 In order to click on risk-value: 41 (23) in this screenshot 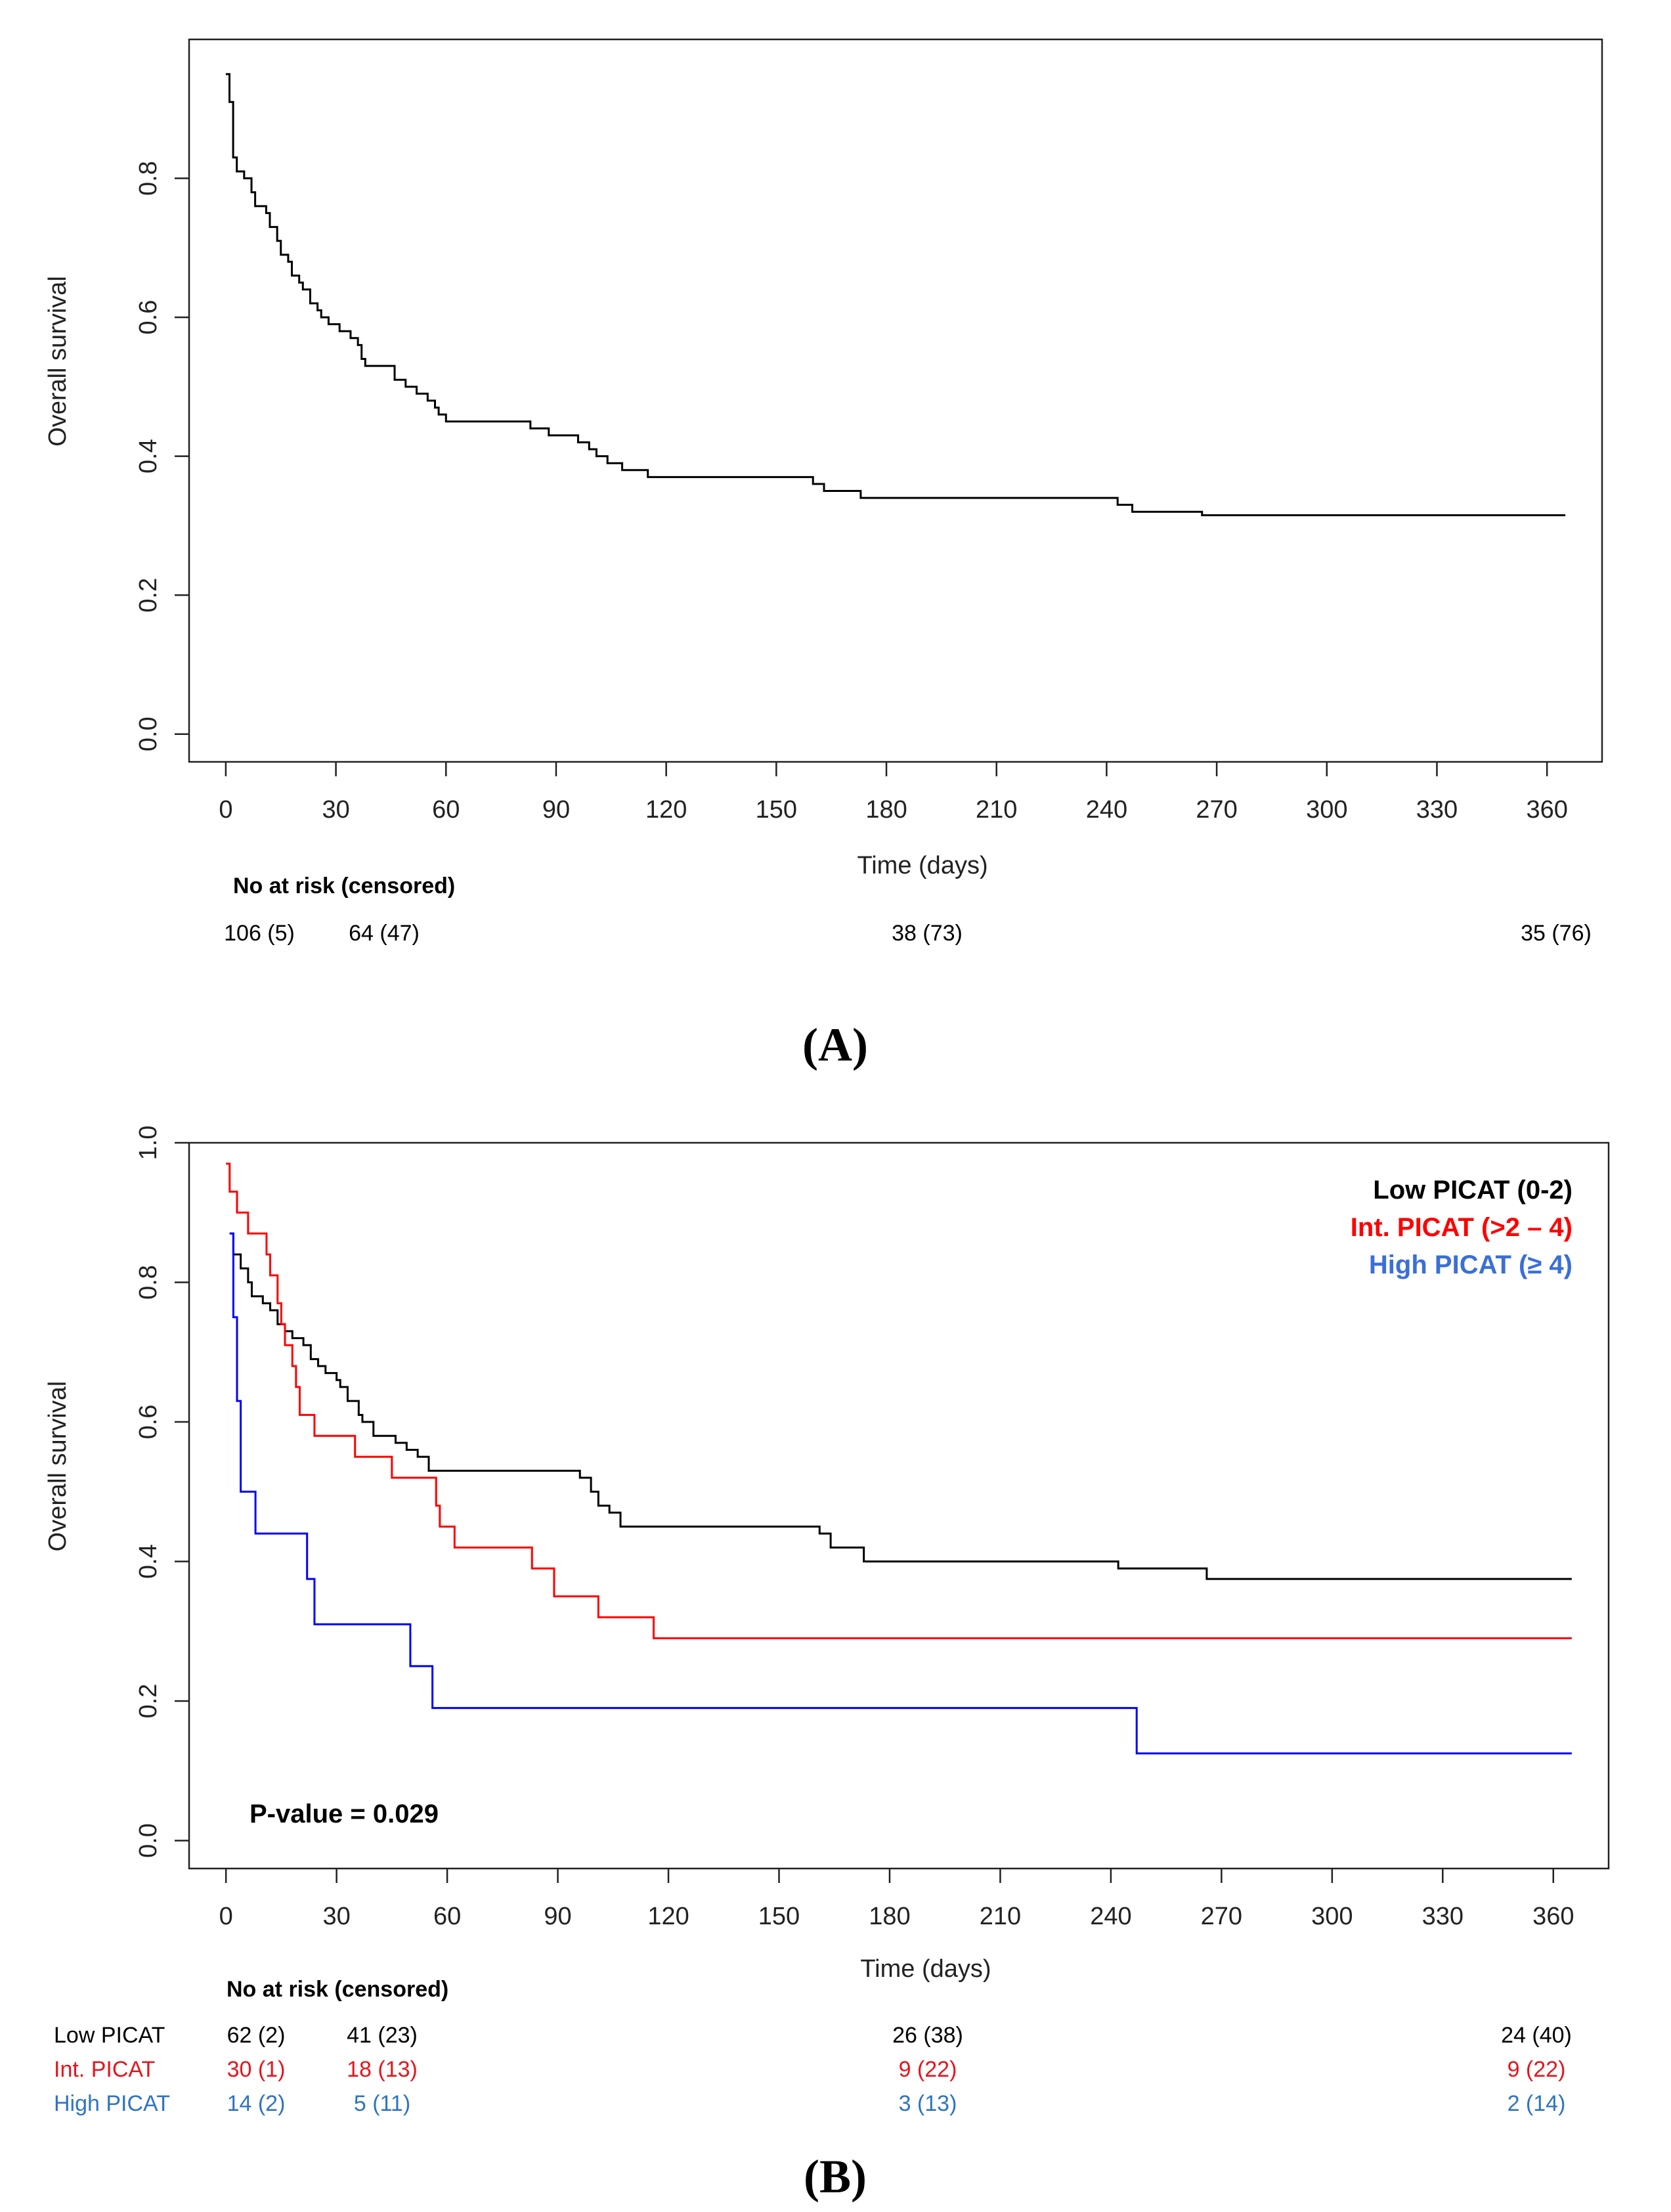, I will do `click(383, 2035)`.